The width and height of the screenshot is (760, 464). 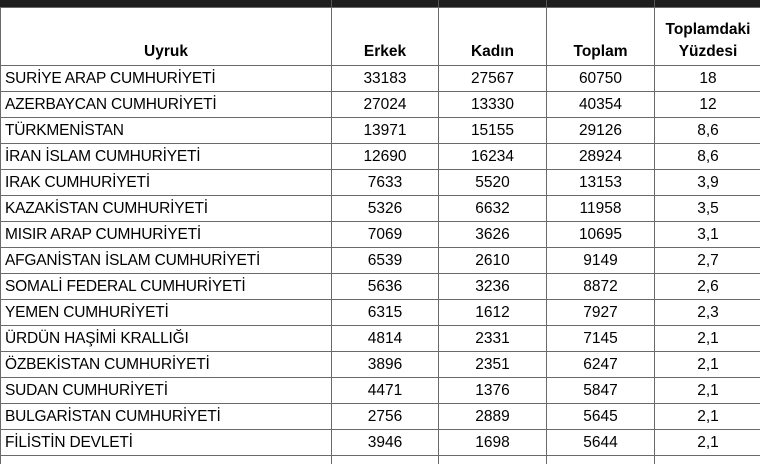 I want to click on cell-nationality: YEMEN CUMHURİYETİ, so click(x=166, y=313).